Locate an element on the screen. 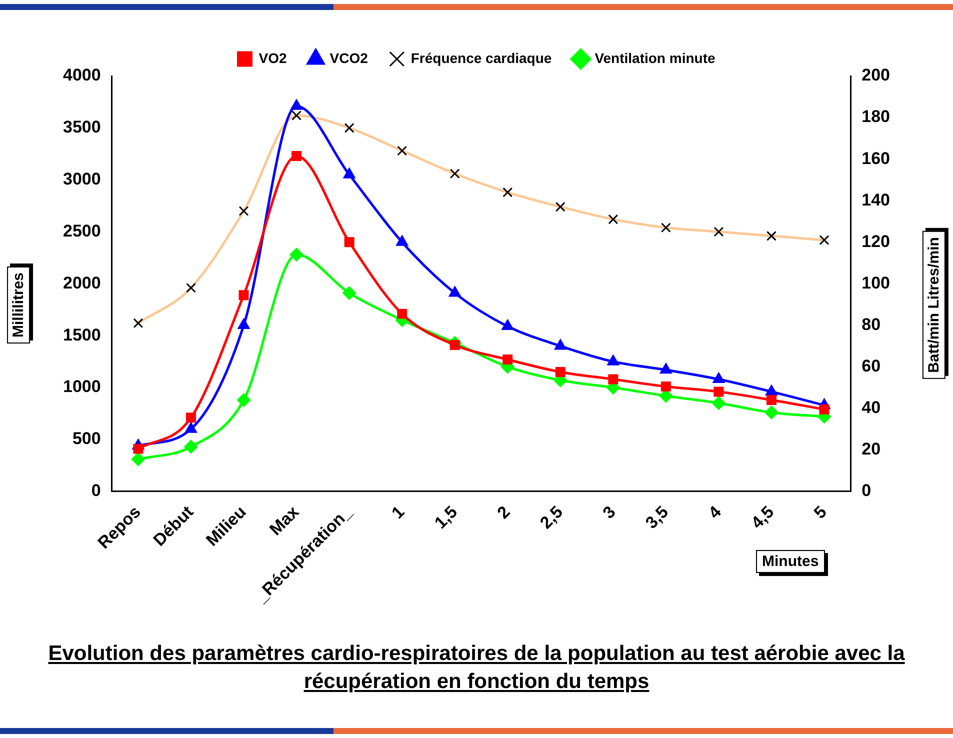 This screenshot has width=953, height=738. y2-tick-label: 60 is located at coordinates (871, 366).